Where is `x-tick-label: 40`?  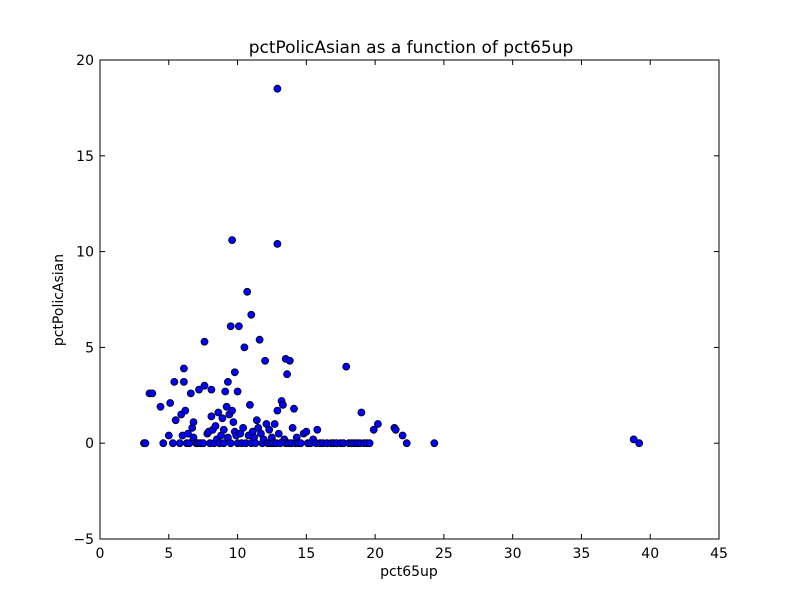
x-tick-label: 40 is located at coordinates (650, 554).